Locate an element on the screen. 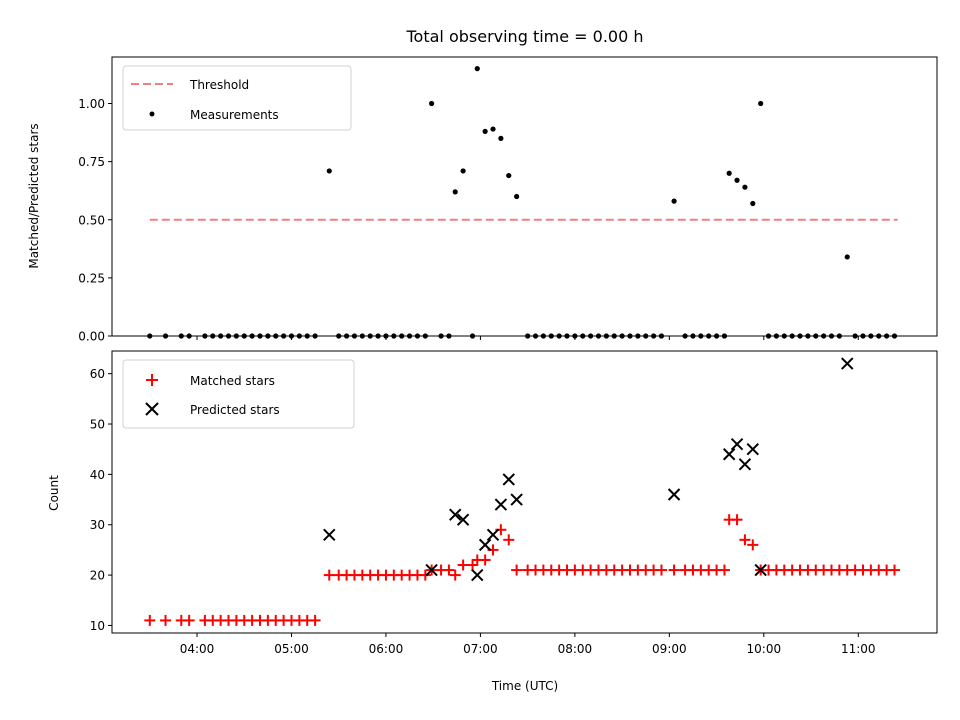 The height and width of the screenshot is (720, 960). top-y-tick-label: 0.00 is located at coordinates (91, 337).